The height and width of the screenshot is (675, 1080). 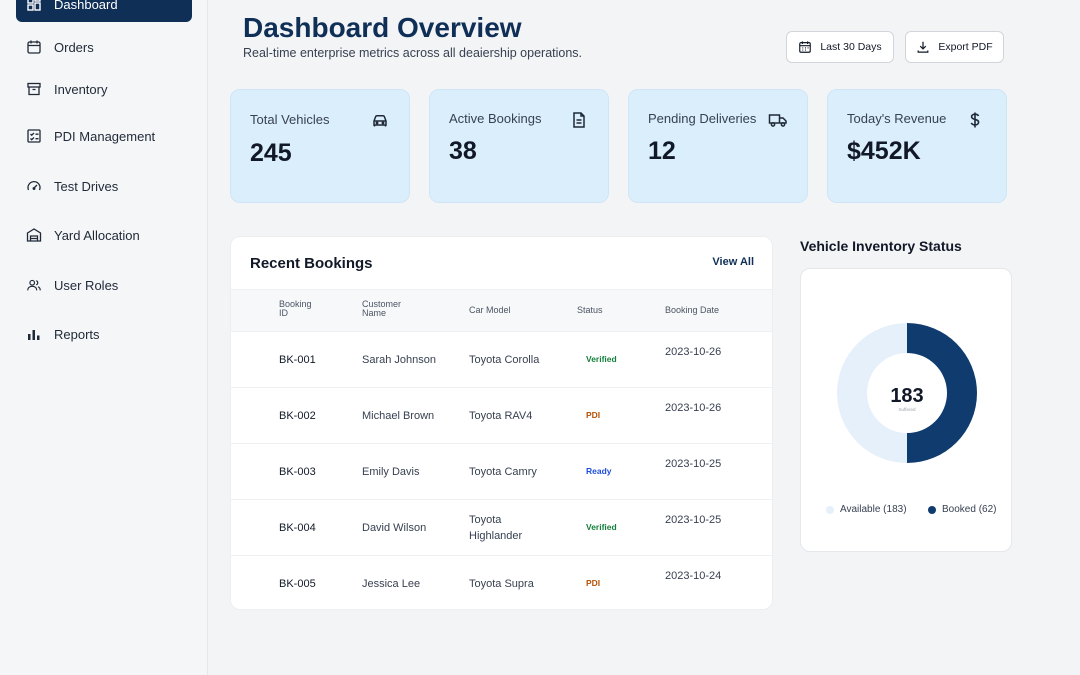 I want to click on booking-id: BK-004, so click(x=297, y=528).